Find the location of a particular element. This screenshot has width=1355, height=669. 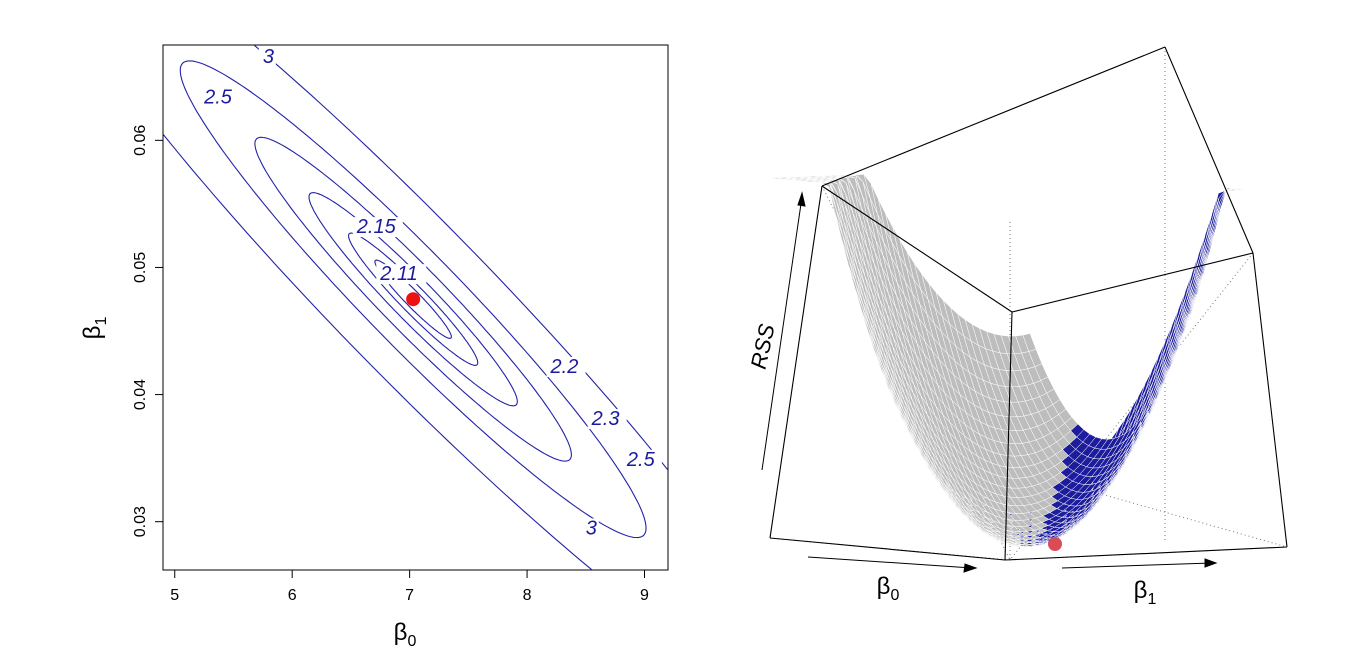

x-tick-label: 8 is located at coordinates (527, 595).